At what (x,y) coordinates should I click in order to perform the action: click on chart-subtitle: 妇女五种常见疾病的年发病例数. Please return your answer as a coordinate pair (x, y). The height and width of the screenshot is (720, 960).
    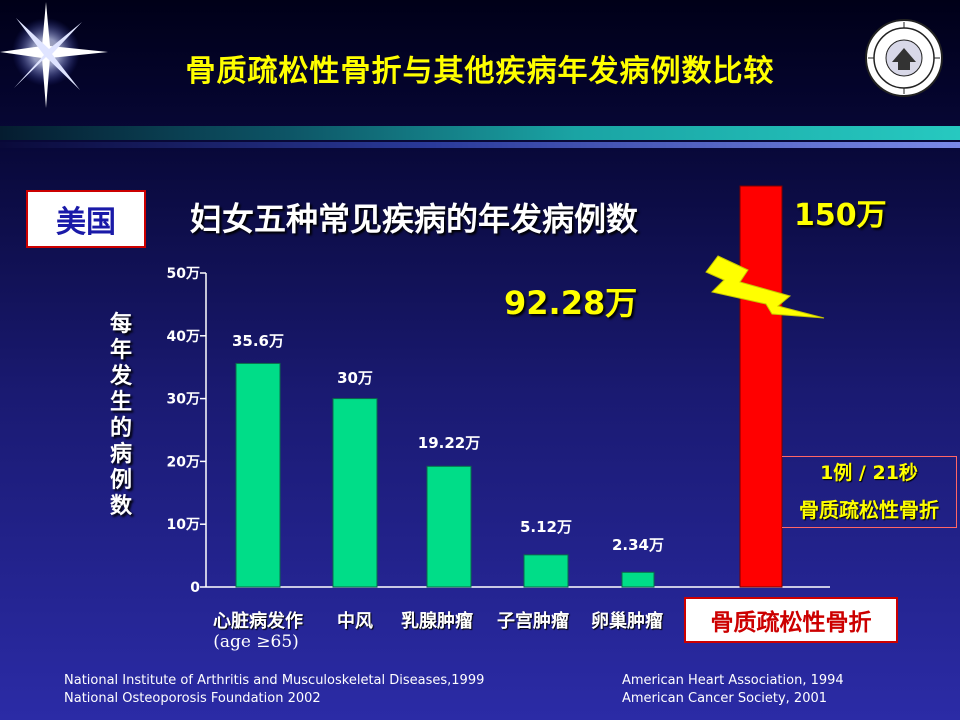
    Looking at the image, I should click on (414, 219).